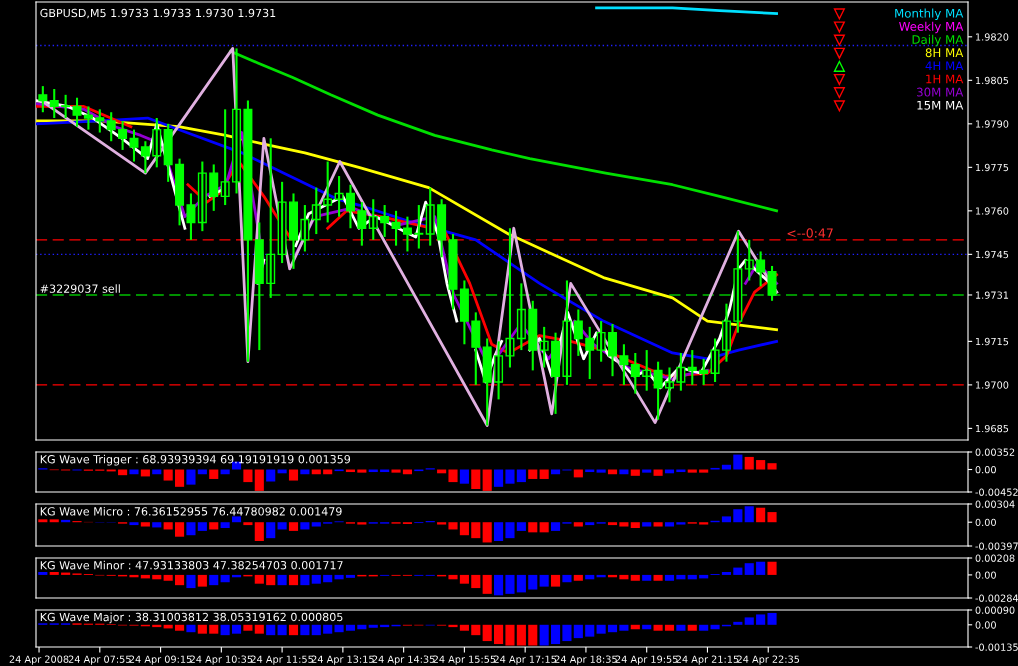  Describe the element at coordinates (503, 131) in the screenshot. I see `line-series` at that location.